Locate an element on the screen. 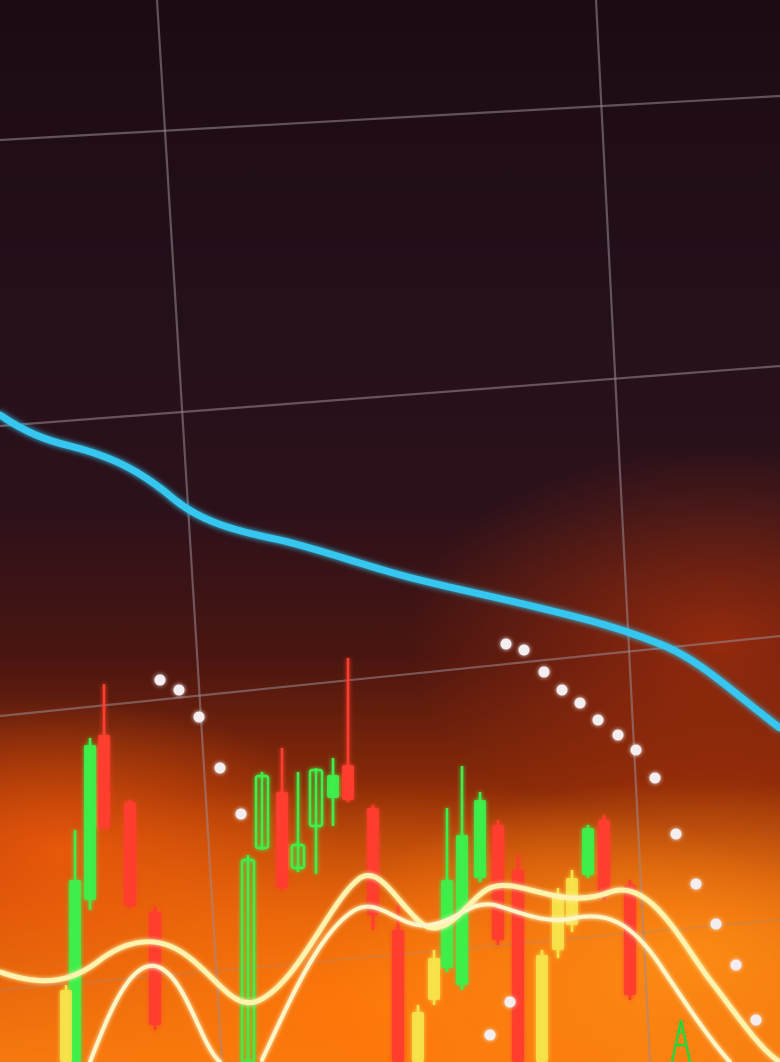 The width and height of the screenshot is (780, 1062). moving-average-line-lower is located at coordinates (410, 982).